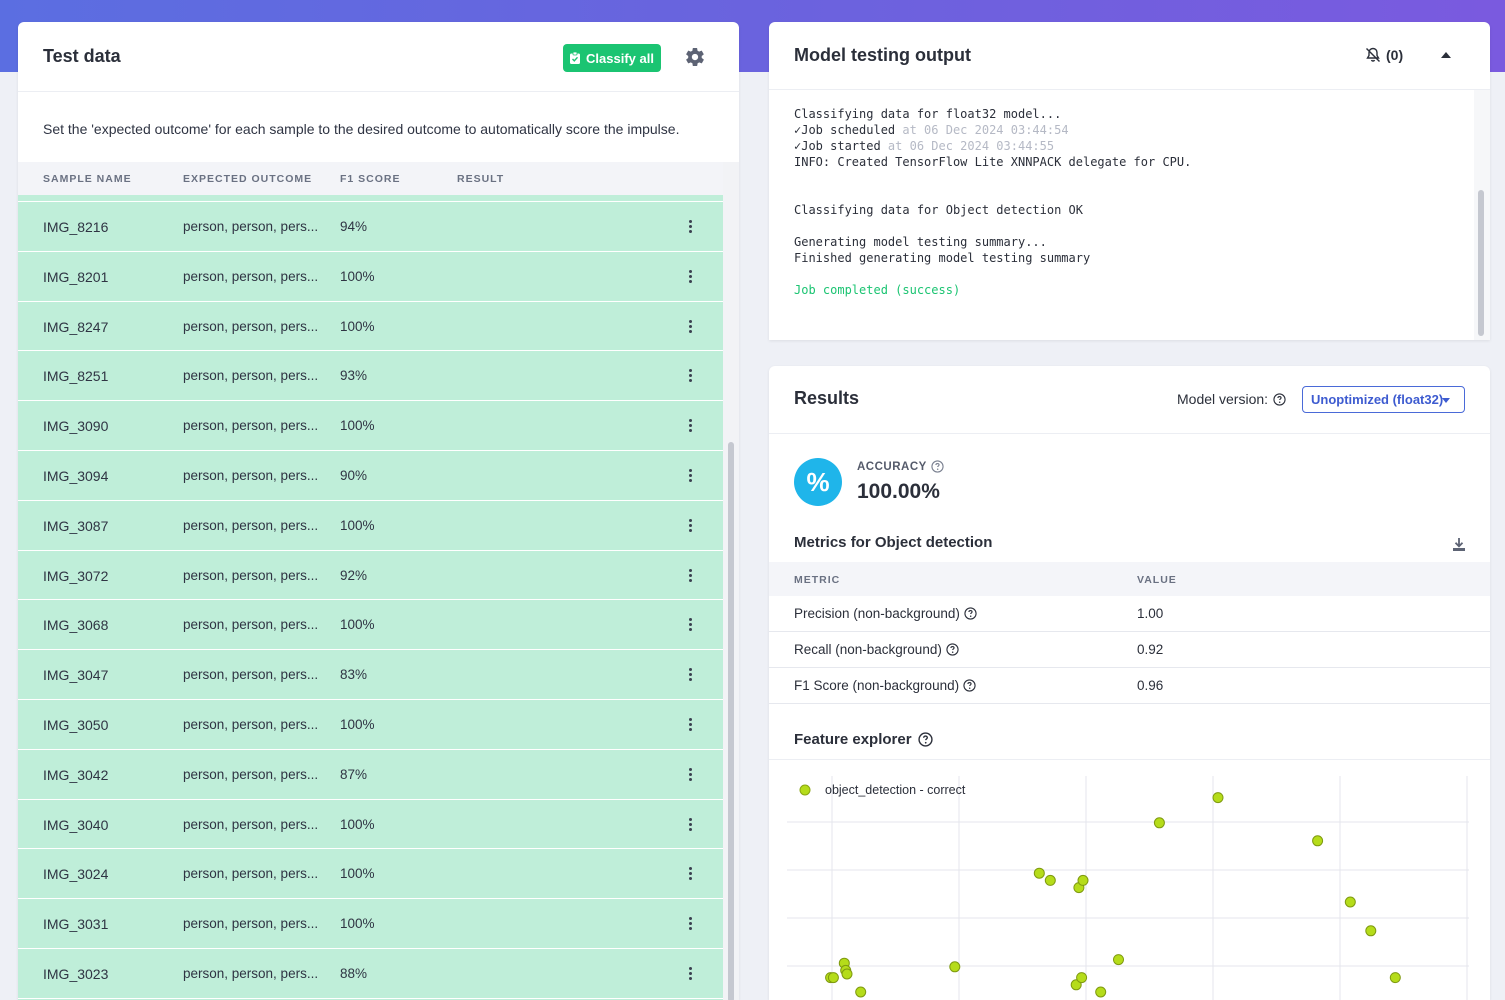  What do you see at coordinates (248, 178) in the screenshot?
I see `col-expected-outcome: EXPECTED OUTCOME` at bounding box center [248, 178].